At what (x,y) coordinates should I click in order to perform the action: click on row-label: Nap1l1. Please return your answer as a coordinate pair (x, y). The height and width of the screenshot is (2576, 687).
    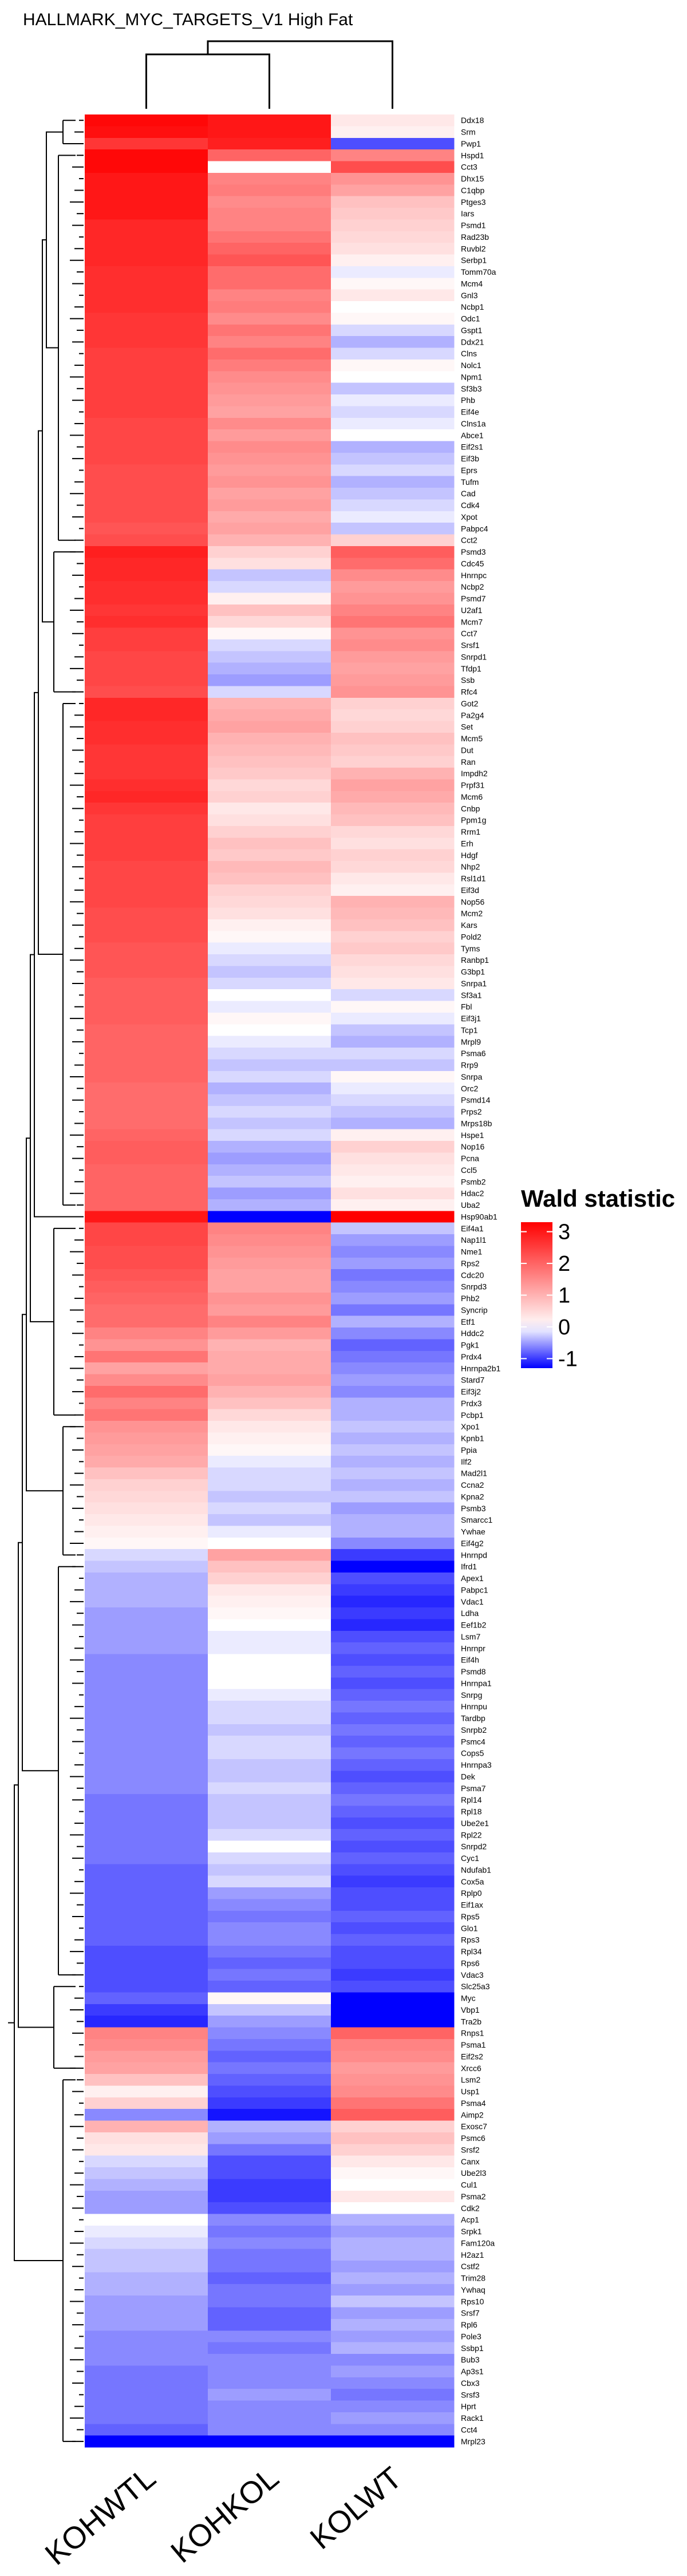
    Looking at the image, I should click on (474, 1239).